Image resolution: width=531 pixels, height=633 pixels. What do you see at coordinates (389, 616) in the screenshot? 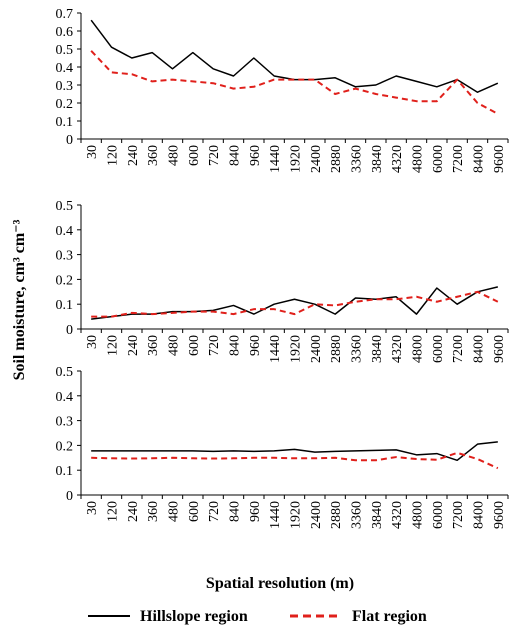
I see `legend-label-flat: Flat region` at bounding box center [389, 616].